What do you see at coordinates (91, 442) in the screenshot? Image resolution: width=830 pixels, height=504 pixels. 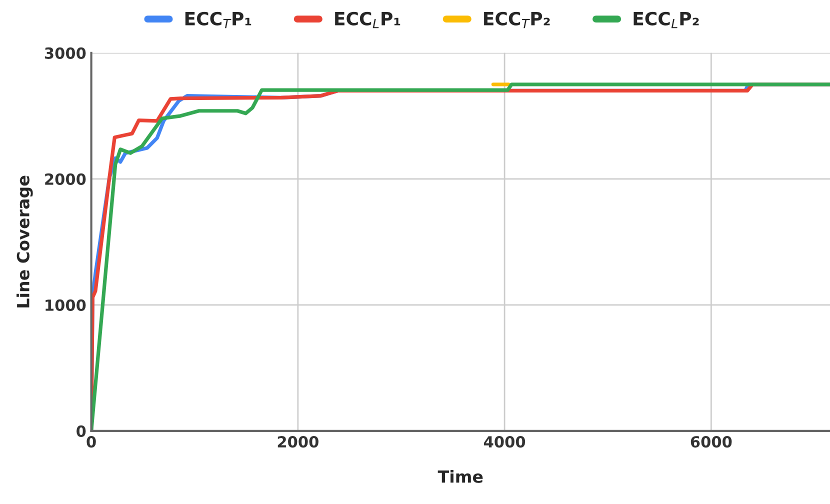 I see `x-tick-label: 0` at bounding box center [91, 442].